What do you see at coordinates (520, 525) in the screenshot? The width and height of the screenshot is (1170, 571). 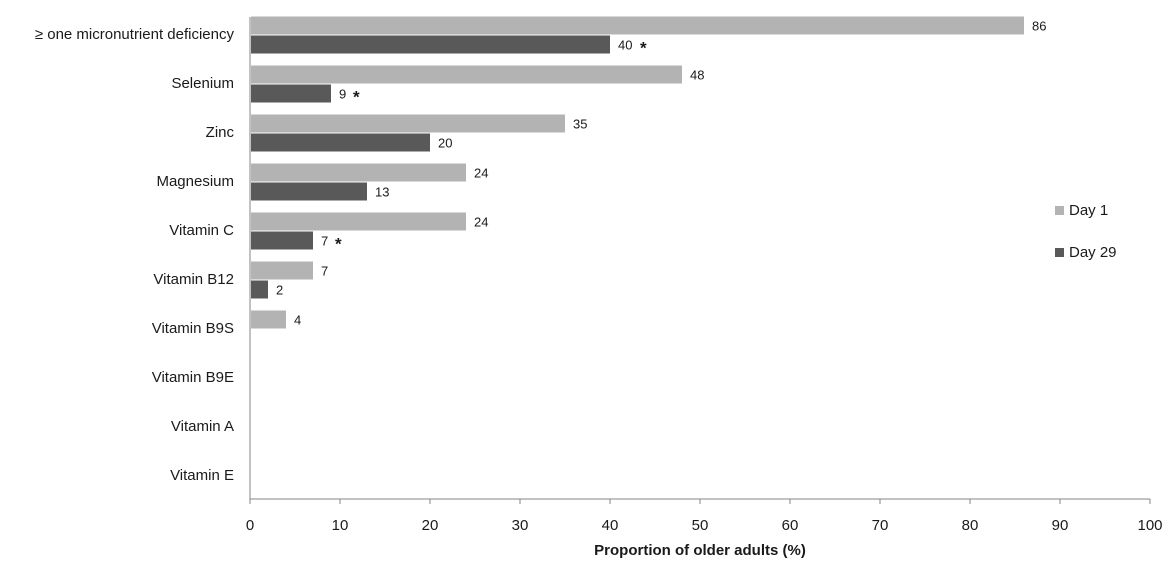 I see `x-tick-label: 30` at bounding box center [520, 525].